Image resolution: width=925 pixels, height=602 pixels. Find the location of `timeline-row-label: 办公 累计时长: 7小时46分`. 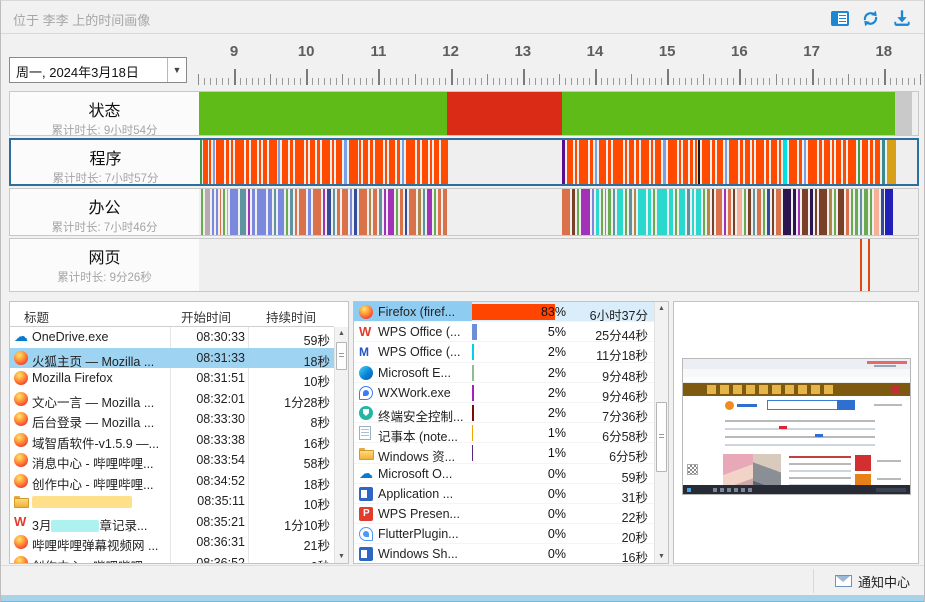

timeline-row-label: 办公 累计时长: 7小时46分 is located at coordinates (104, 212).